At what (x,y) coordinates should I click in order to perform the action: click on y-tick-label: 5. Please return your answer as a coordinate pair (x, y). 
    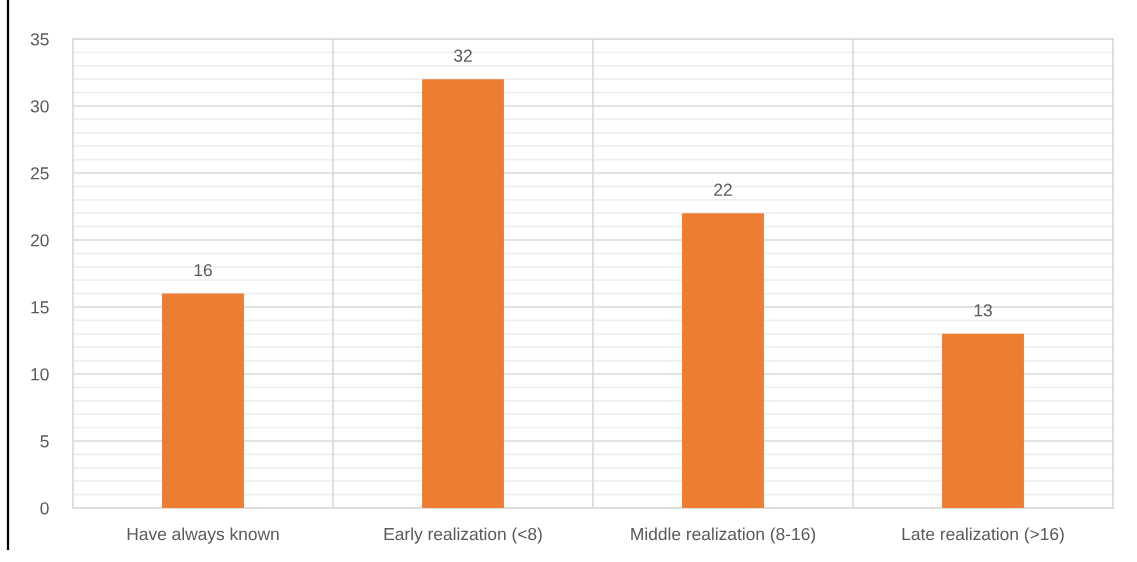
    Looking at the image, I should click on (44, 441).